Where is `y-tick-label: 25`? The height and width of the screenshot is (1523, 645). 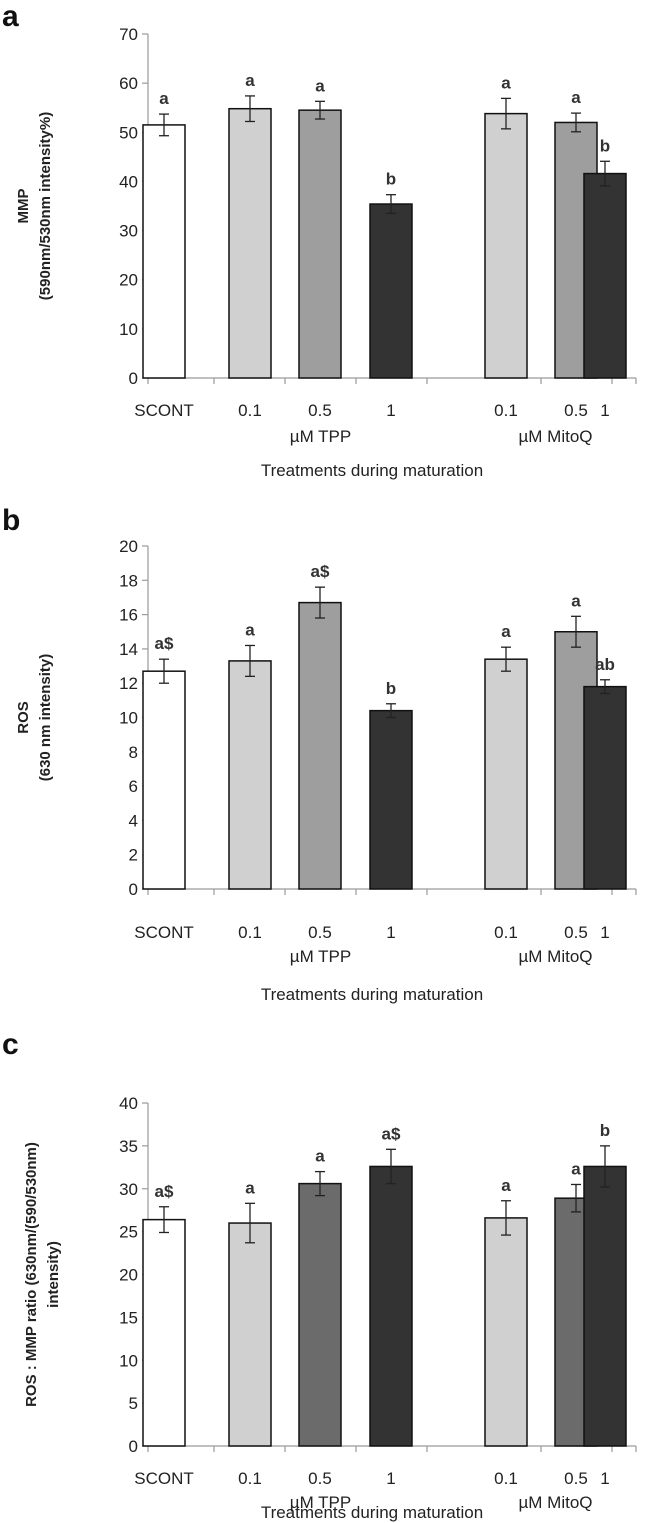 y-tick-label: 25 is located at coordinates (128, 1232).